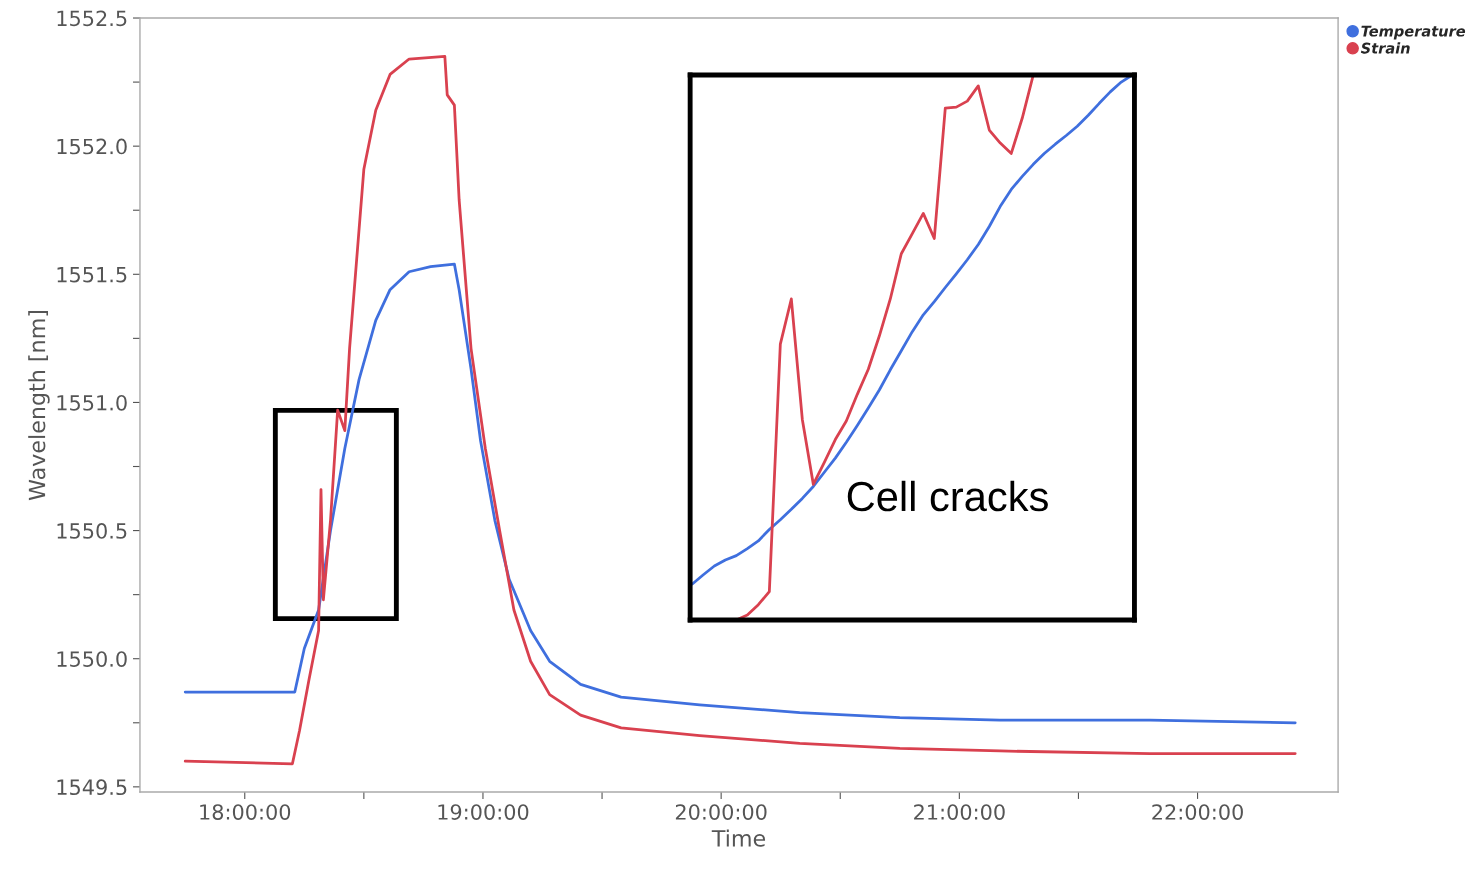 The image size is (1481, 879). What do you see at coordinates (39, 405) in the screenshot?
I see `y-axis-title: Wavelength [nm]` at bounding box center [39, 405].